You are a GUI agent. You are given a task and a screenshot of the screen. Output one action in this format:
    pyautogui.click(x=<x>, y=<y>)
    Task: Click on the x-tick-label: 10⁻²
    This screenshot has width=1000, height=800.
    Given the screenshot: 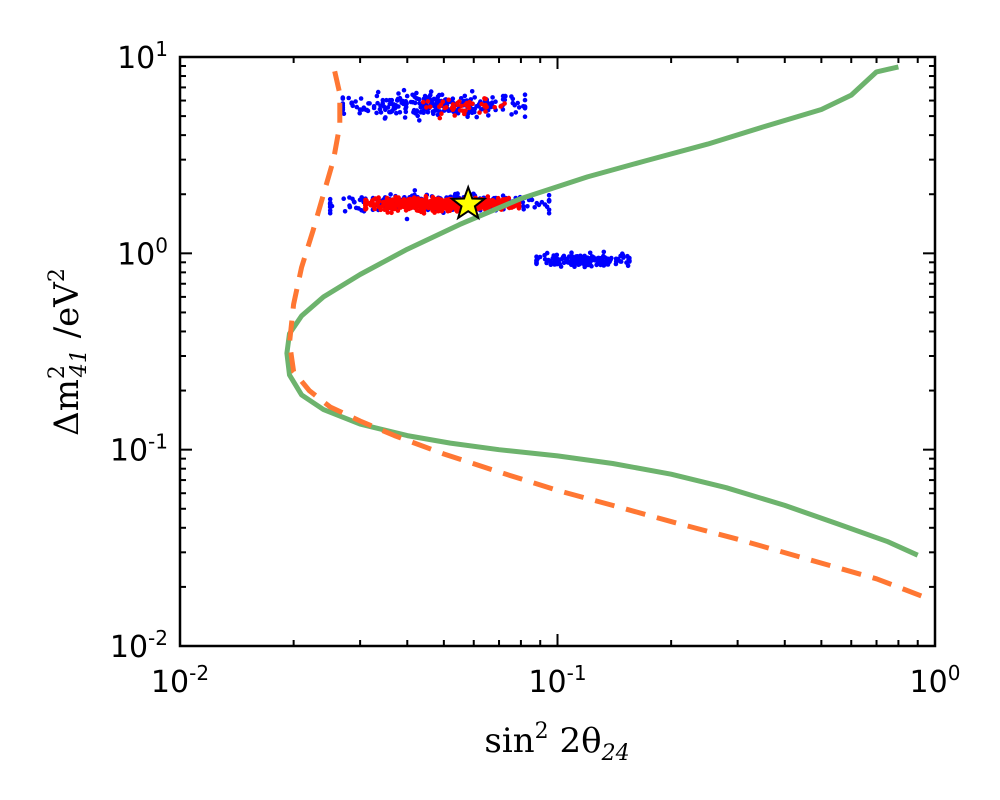 What is the action you would take?
    pyautogui.click(x=180, y=680)
    